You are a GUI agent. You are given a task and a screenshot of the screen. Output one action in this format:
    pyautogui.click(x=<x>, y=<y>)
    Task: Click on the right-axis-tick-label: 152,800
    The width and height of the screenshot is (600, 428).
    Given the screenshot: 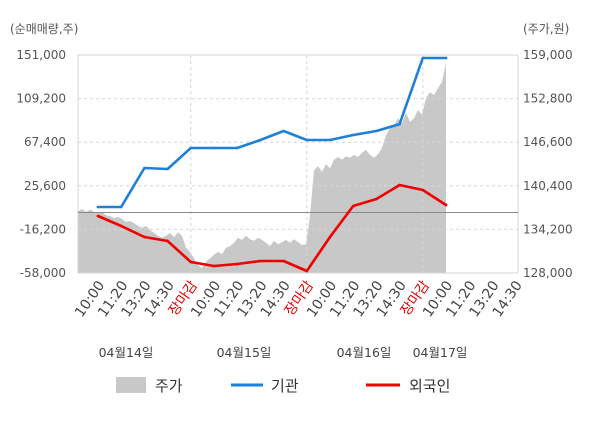 What is the action you would take?
    pyautogui.click(x=548, y=99)
    